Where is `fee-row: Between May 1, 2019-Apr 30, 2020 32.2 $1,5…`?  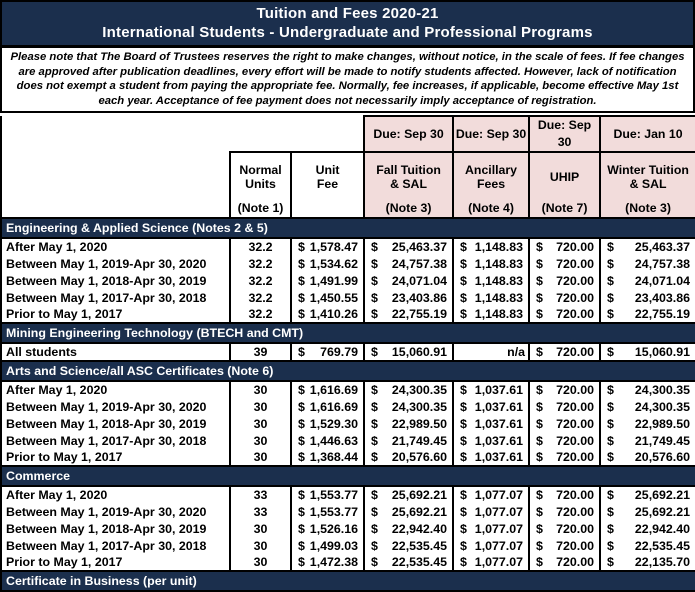 fee-row: Between May 1, 2019-Apr 30, 2020 32.2 $1,5… is located at coordinates (347, 264).